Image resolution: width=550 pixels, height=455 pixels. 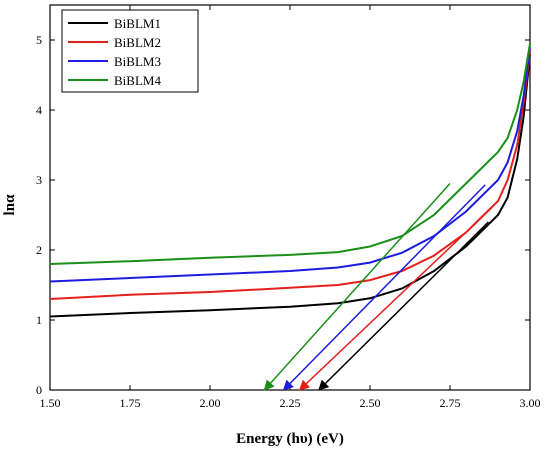 What do you see at coordinates (39, 320) in the screenshot?
I see `y-tick-label: 1` at bounding box center [39, 320].